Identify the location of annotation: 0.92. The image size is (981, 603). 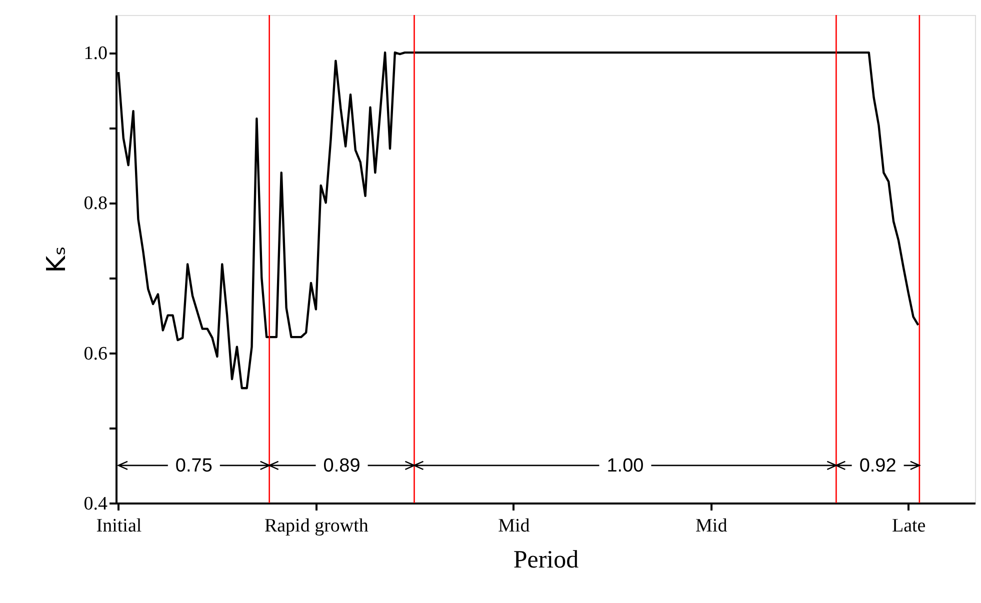
(877, 465).